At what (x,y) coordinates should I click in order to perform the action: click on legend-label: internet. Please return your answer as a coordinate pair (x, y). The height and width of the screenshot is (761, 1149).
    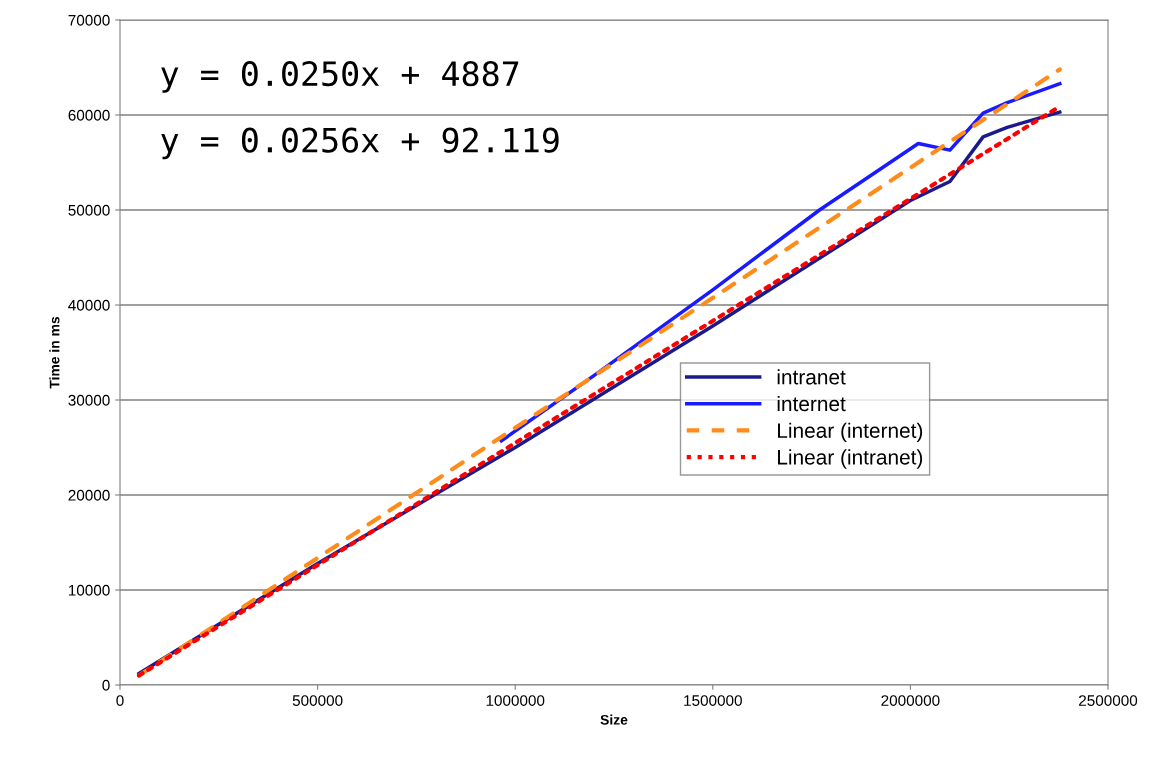
    Looking at the image, I should click on (811, 403).